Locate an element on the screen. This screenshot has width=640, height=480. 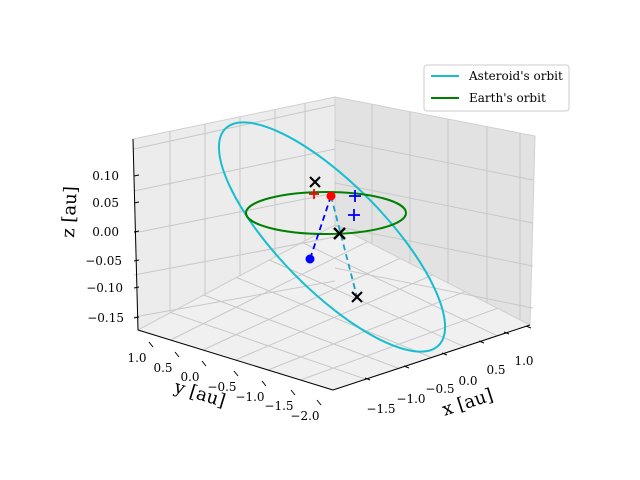
x-tick-label: −0.5 is located at coordinates (439, 389).